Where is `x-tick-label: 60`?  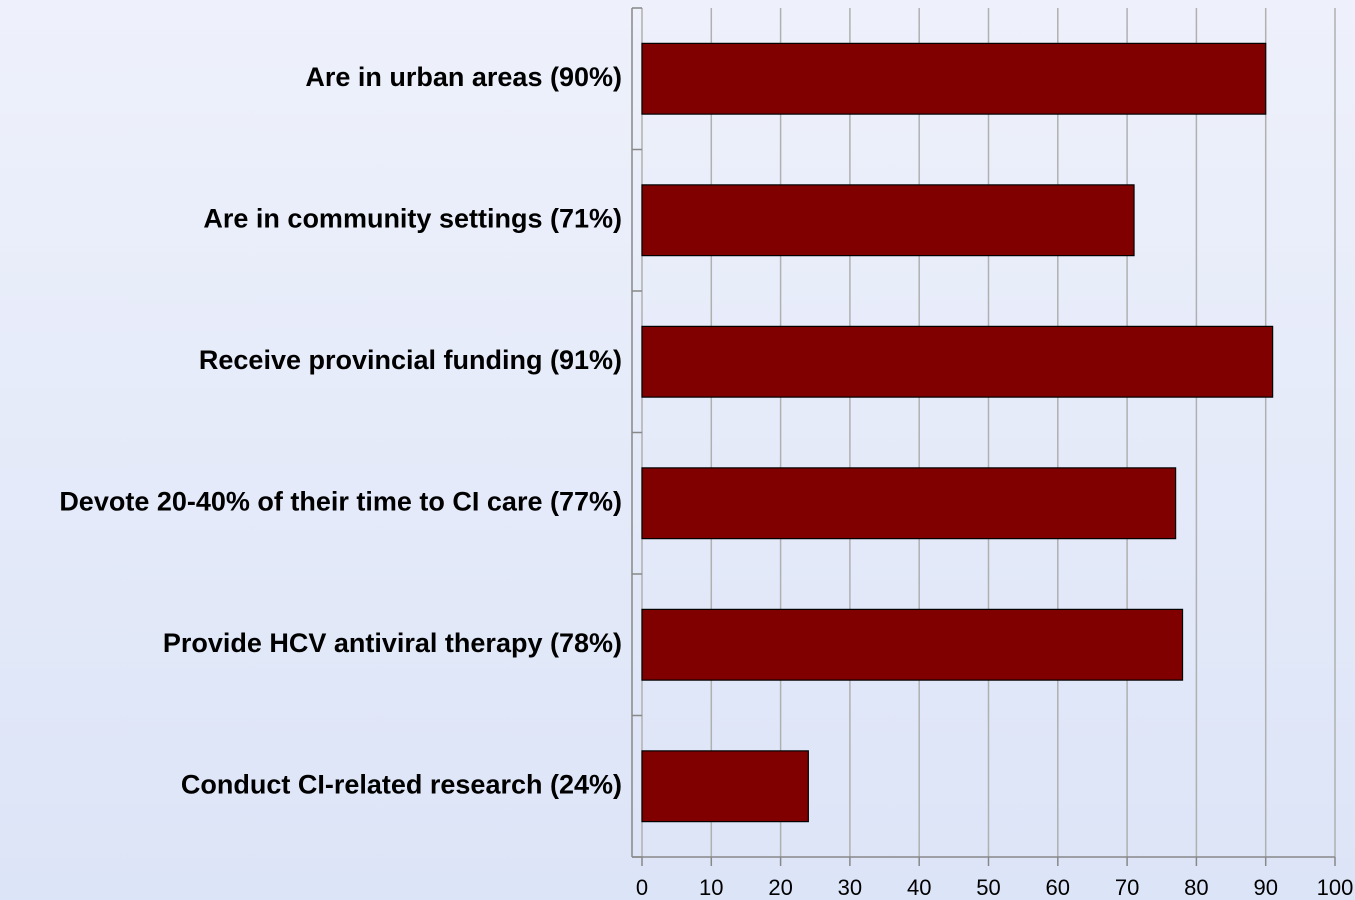
x-tick-label: 60 is located at coordinates (1058, 887).